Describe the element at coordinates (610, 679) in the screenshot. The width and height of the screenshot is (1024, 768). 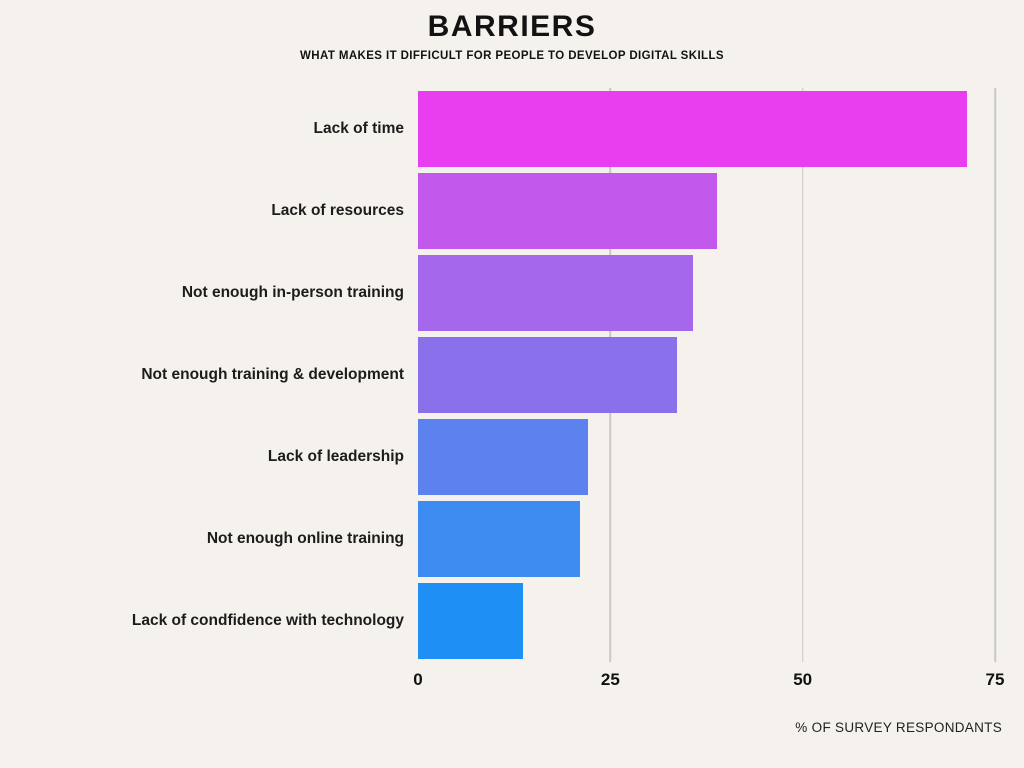
I see `x-tick-label: 25` at that location.